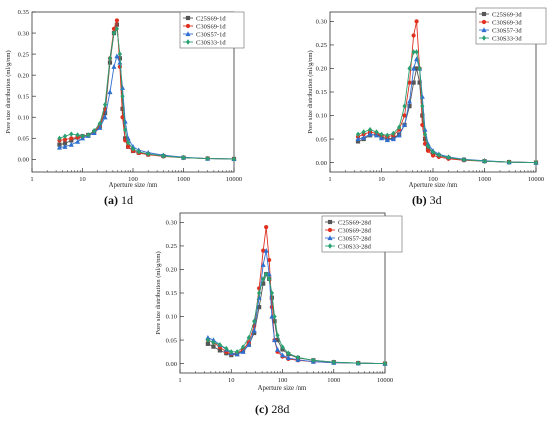 The height and width of the screenshot is (425, 550). I want to click on legend-label: C30S33-28d, so click(355, 246).